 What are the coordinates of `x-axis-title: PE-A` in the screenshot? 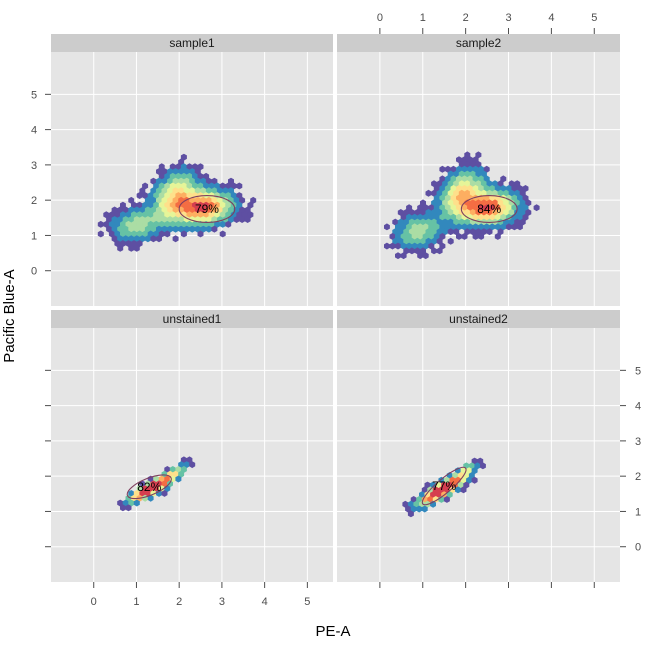 It's located at (332, 631).